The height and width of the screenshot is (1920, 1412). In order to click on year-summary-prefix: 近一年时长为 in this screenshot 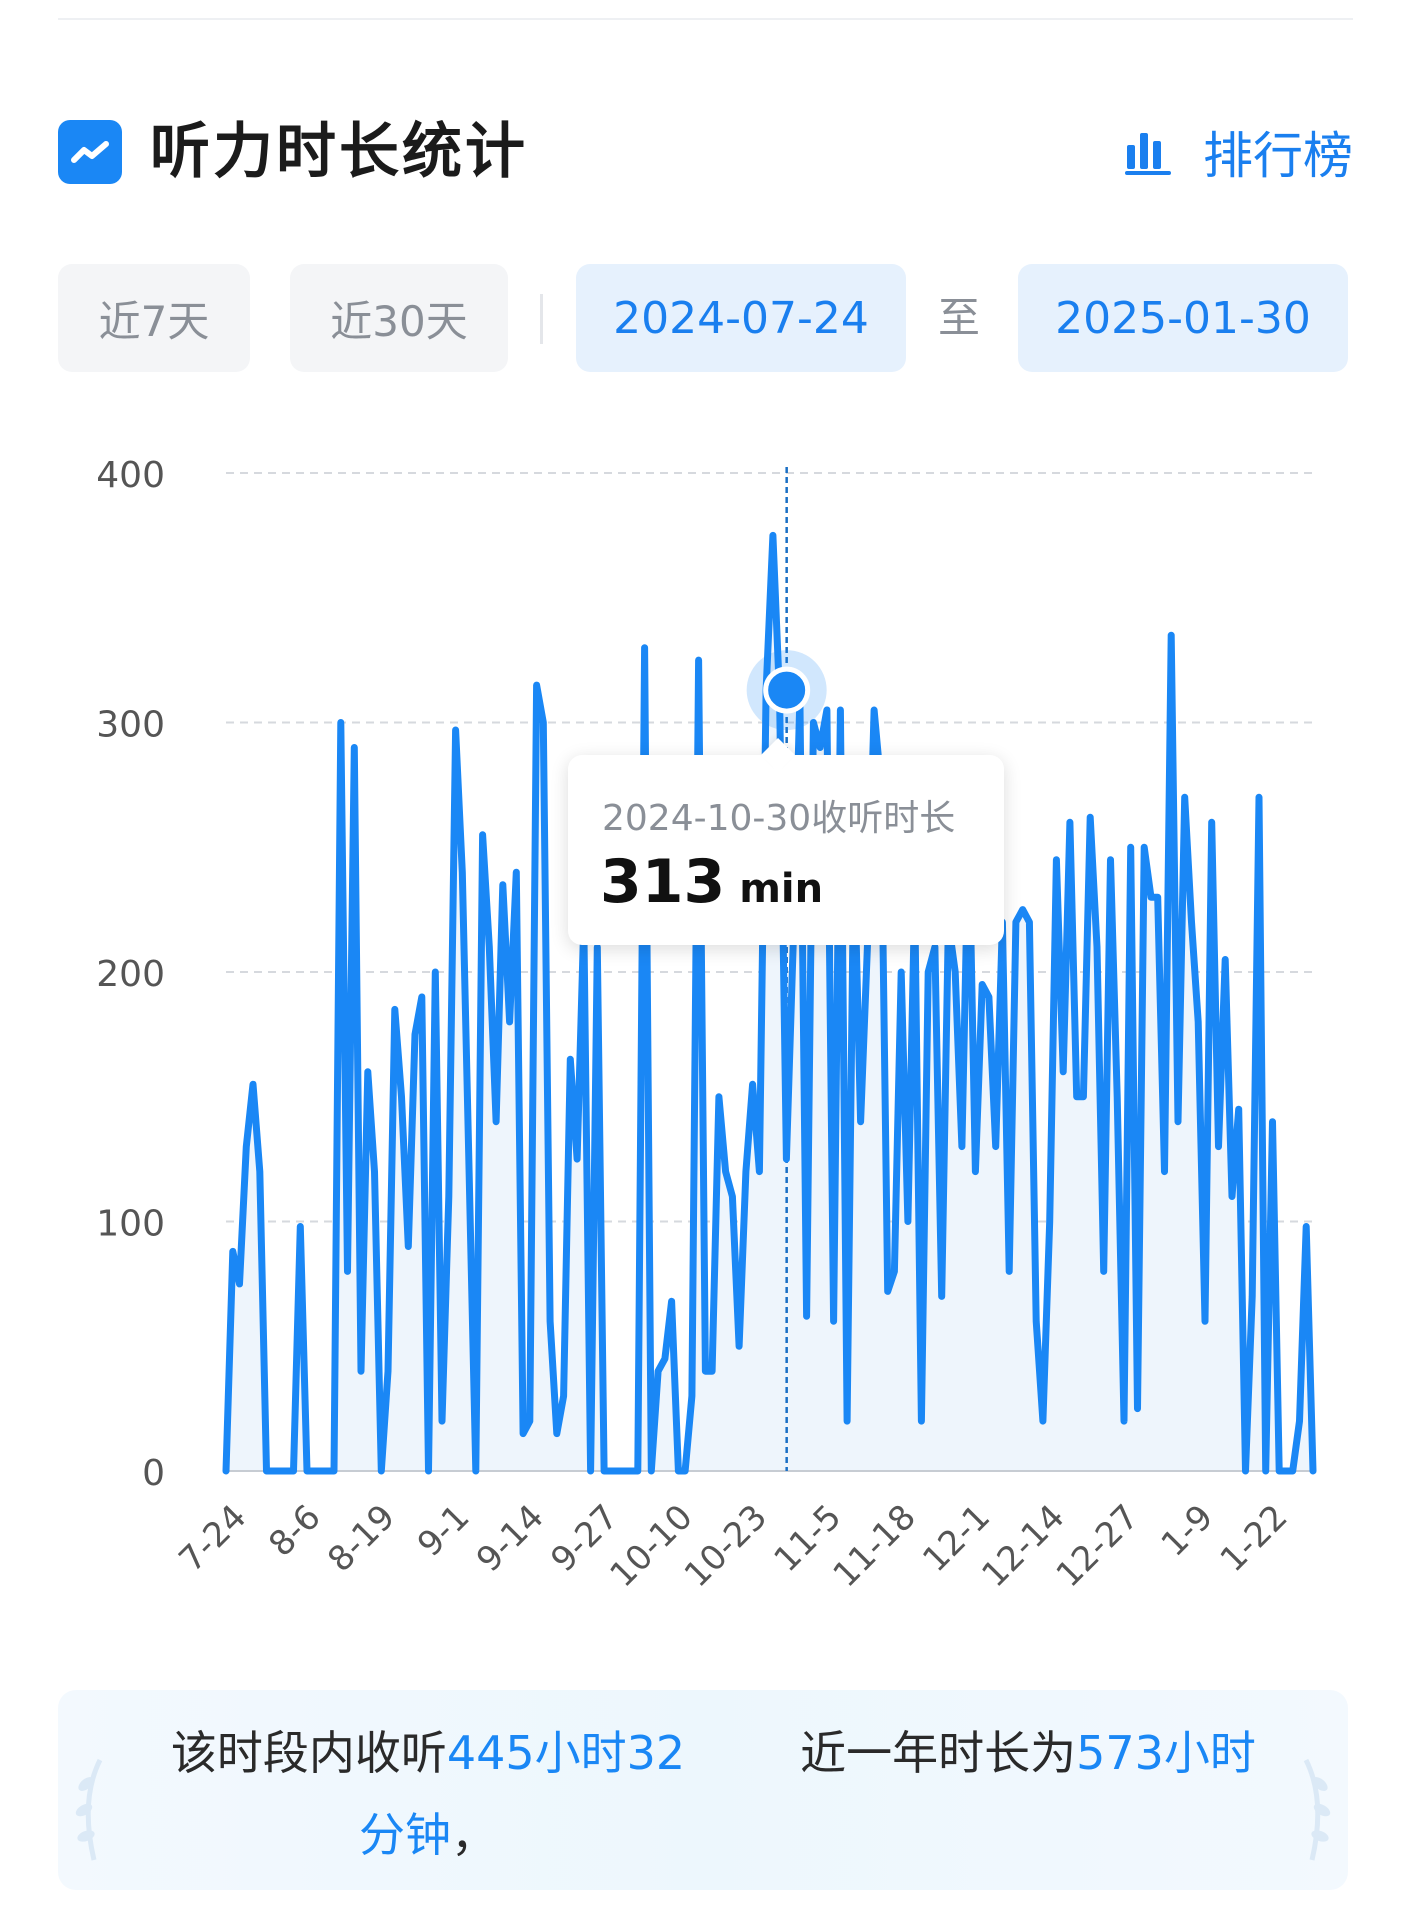, I will do `click(938, 1753)`.